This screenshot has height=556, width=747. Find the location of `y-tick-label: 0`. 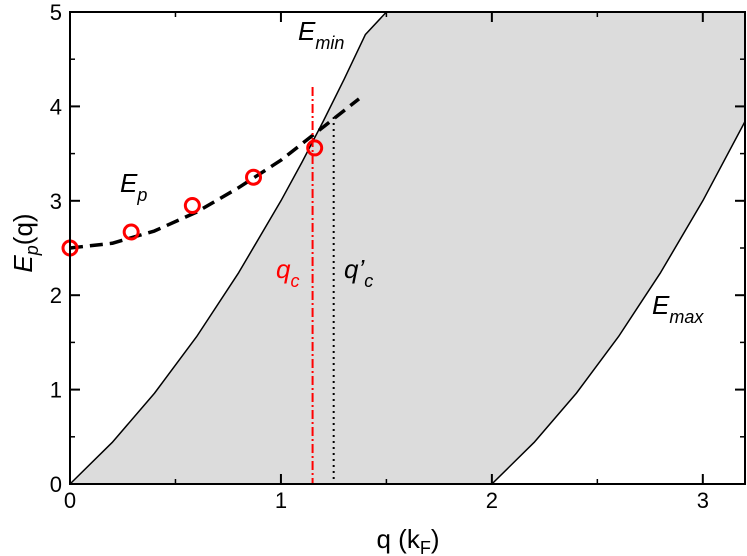

y-tick-label: 0 is located at coordinates (56, 484).